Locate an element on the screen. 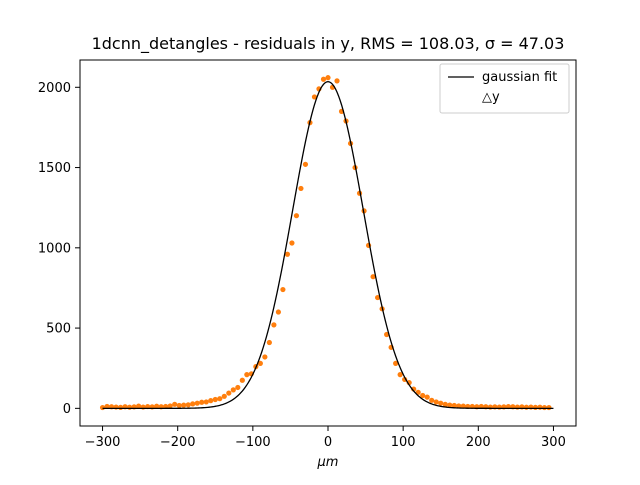 The width and height of the screenshot is (640, 485). y-tick-label: 500 is located at coordinates (58, 329).